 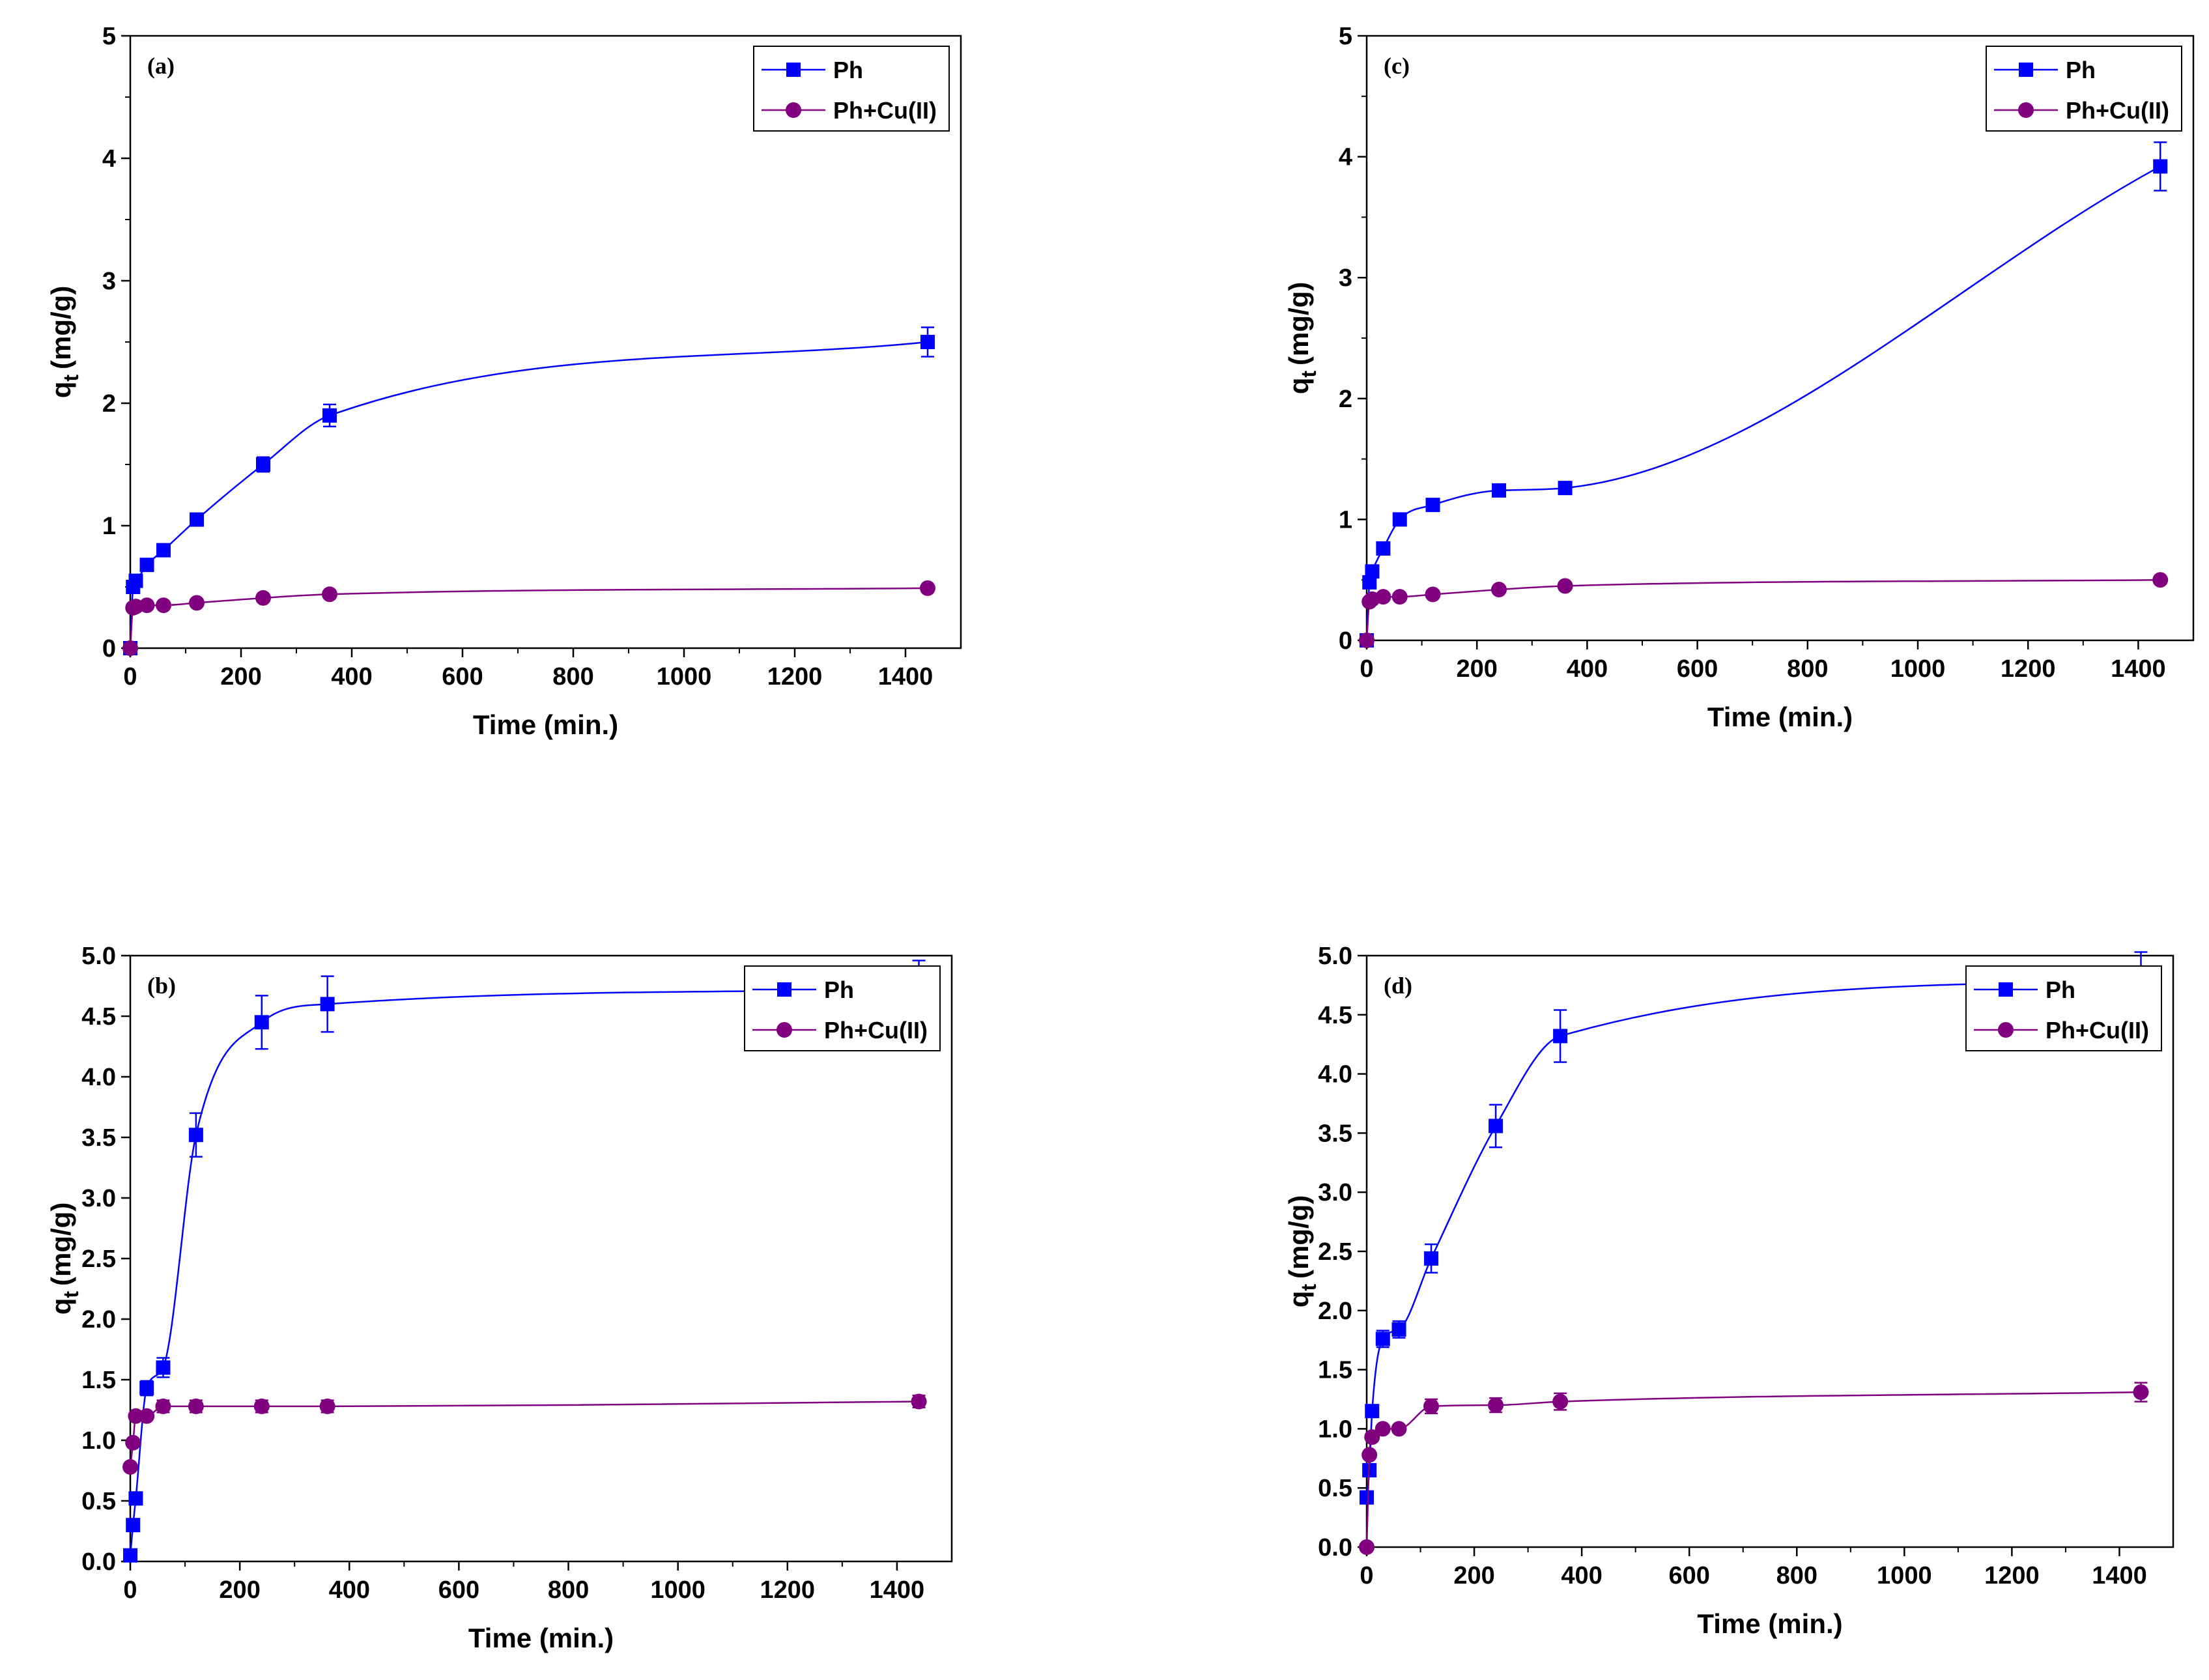 What do you see at coordinates (839, 989) in the screenshot?
I see `legend-label: Ph` at bounding box center [839, 989].